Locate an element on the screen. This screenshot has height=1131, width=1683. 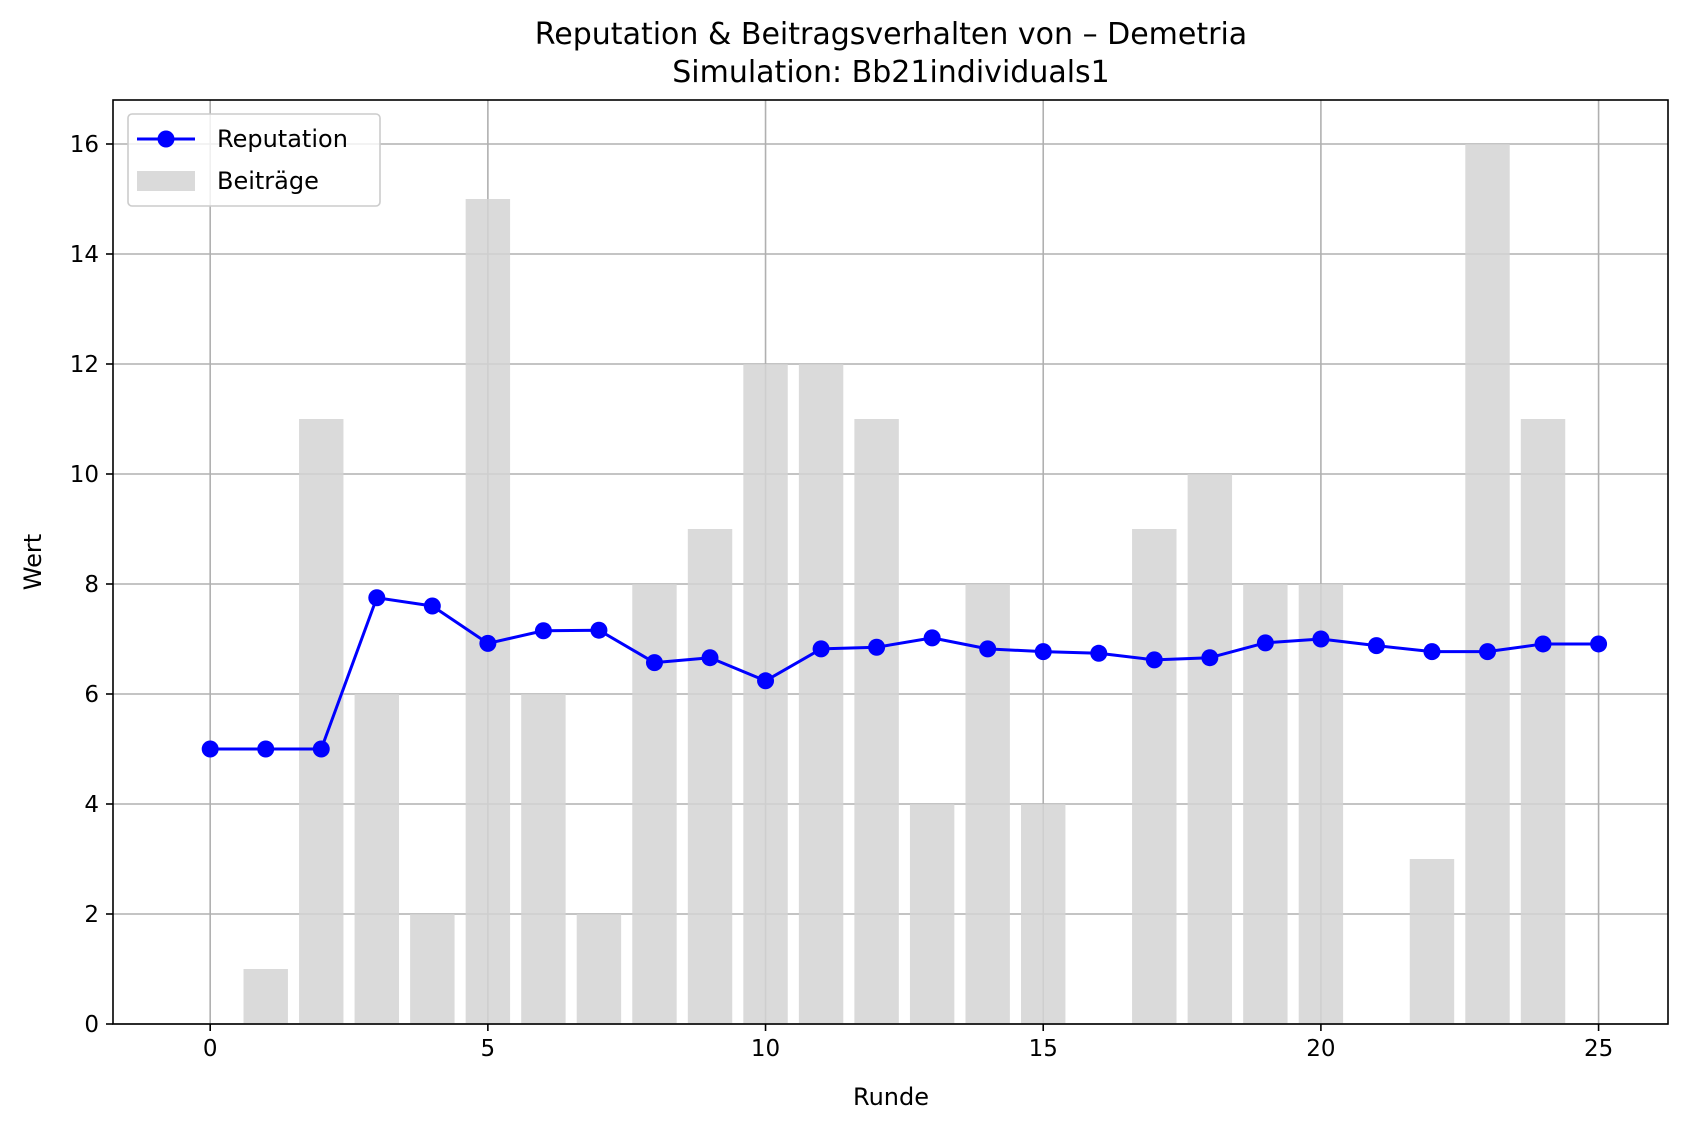
chart-subtitle: Simulation: Bb21individuals1 is located at coordinates (891, 72).